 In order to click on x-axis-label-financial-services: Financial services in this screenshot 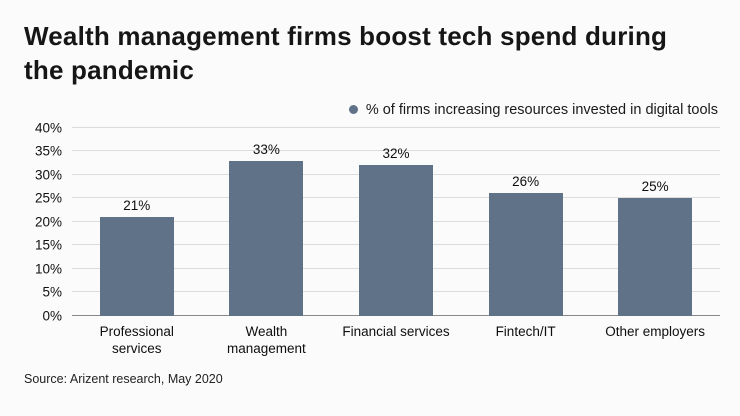, I will do `click(396, 331)`.